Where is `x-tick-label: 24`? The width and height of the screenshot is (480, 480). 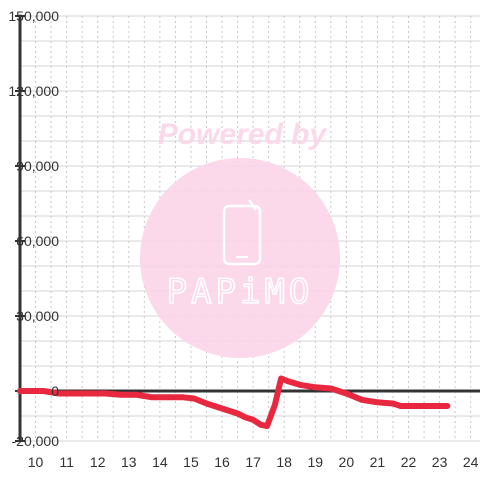
x-tick-label: 24 is located at coordinates (471, 462).